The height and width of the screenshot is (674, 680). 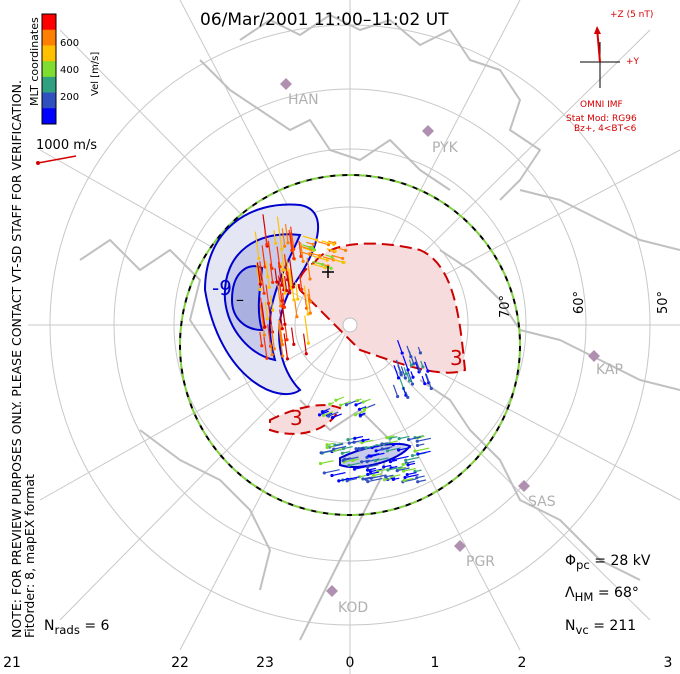 I want to click on mlt-tick: 21, so click(x=12, y=663).